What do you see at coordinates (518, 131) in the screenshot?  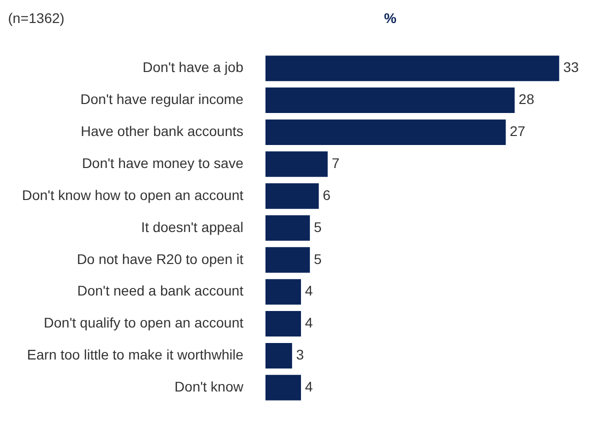 I see `data-label: 27` at bounding box center [518, 131].